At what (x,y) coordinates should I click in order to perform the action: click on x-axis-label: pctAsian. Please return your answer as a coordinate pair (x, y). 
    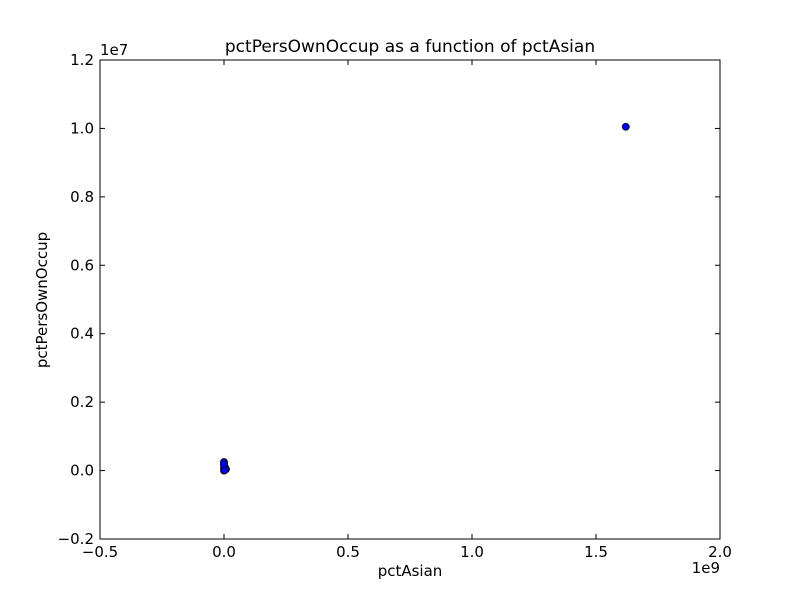
    Looking at the image, I should click on (410, 571).